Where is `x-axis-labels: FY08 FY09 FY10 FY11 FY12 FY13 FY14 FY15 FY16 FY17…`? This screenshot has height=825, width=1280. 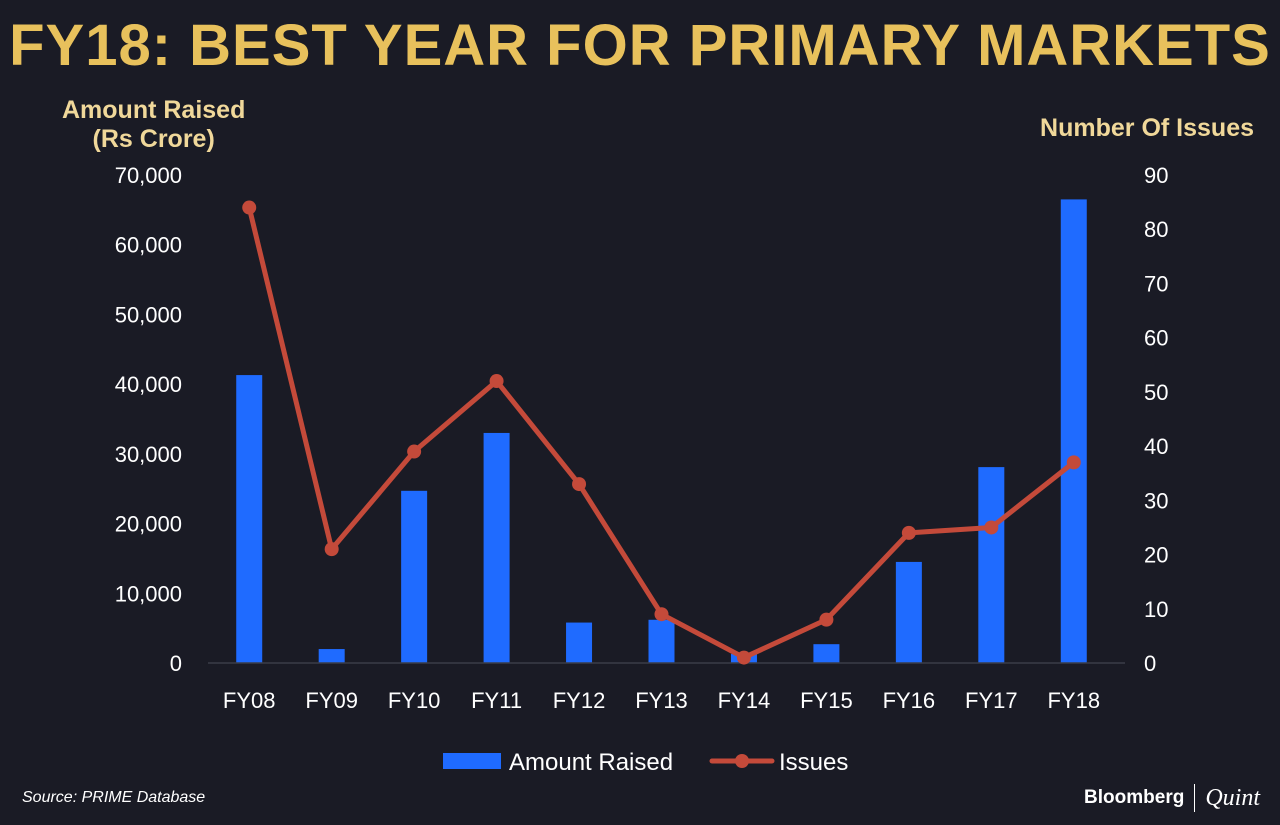
x-axis-labels: FY08 FY09 FY10 FY11 FY12 FY13 FY14 FY15 FY16 FY17… is located at coordinates (661, 700).